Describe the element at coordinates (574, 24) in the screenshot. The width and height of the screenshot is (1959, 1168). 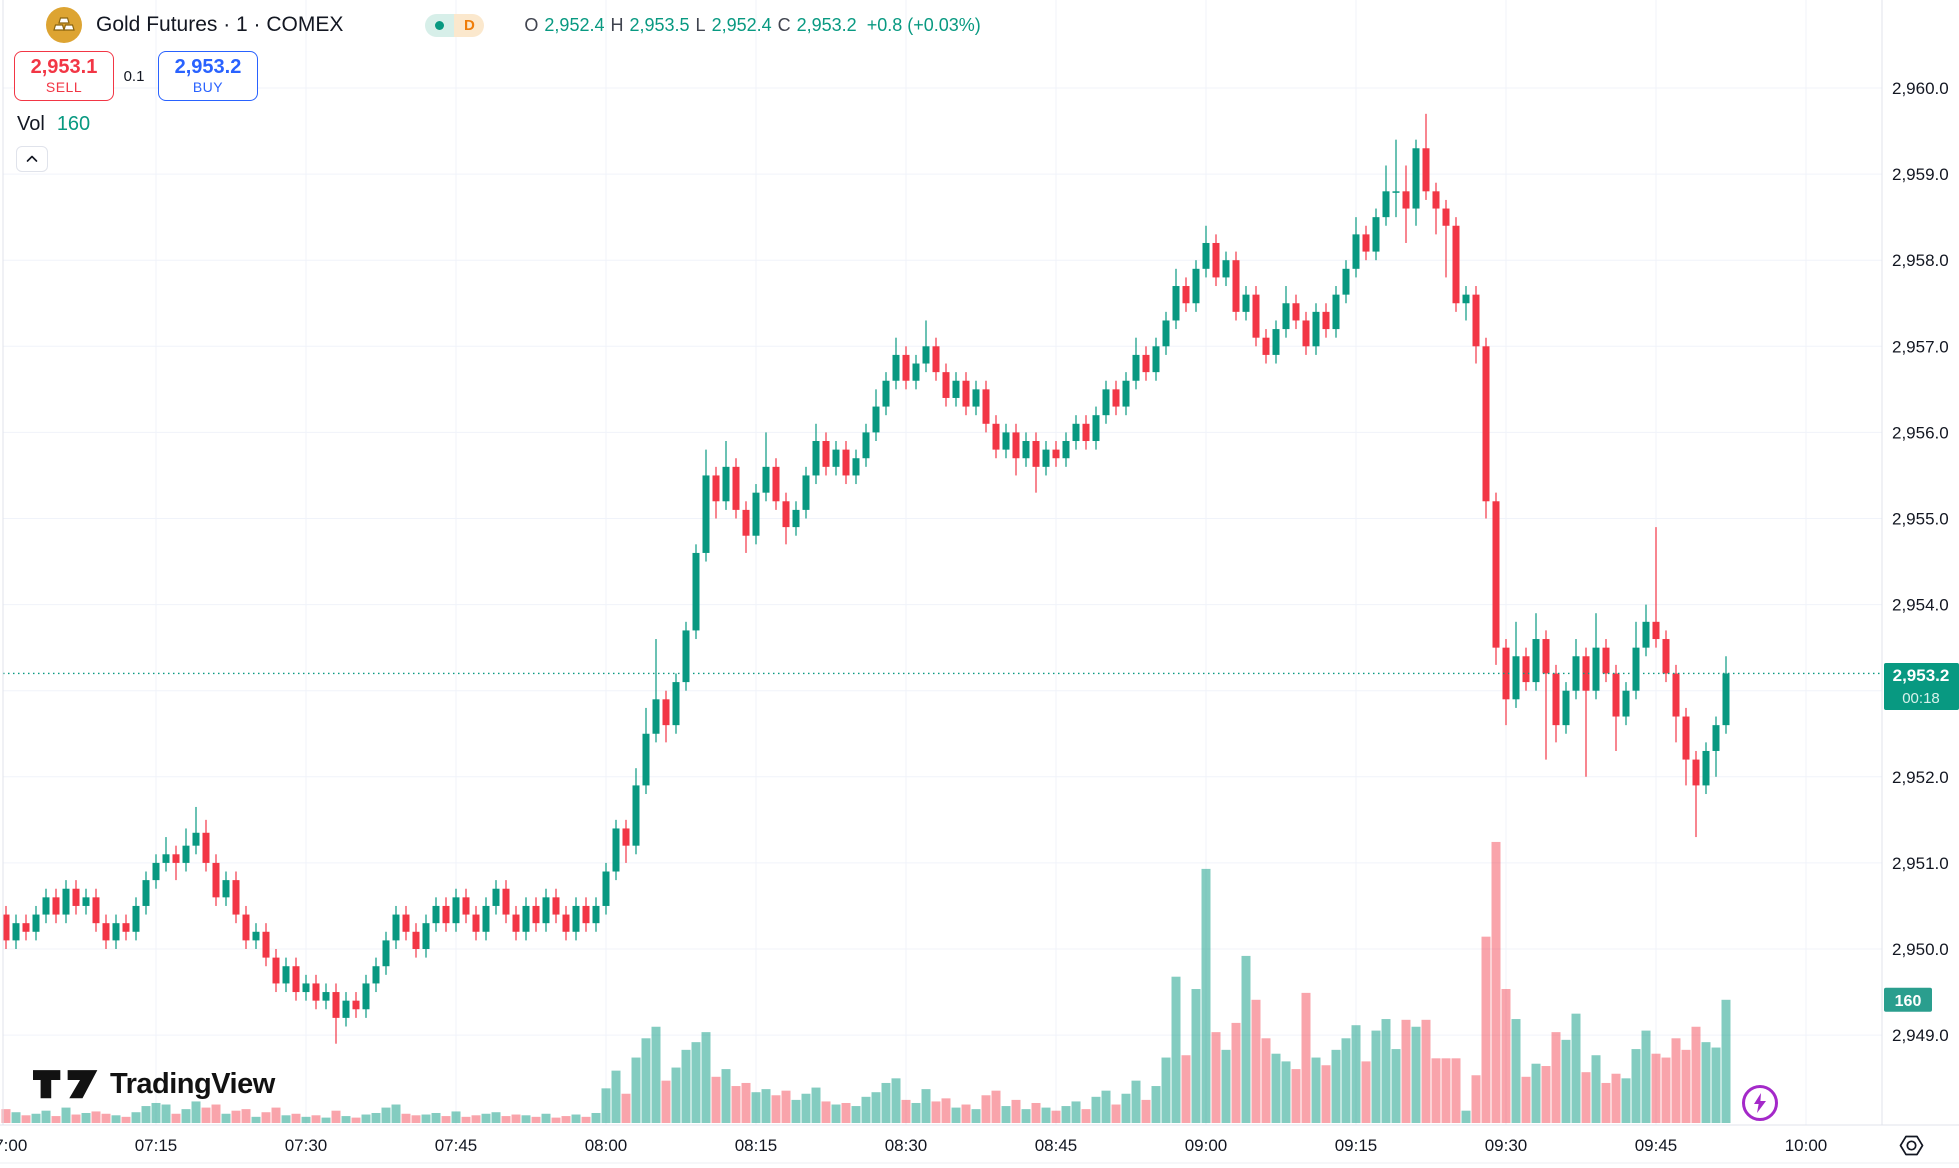
I see `open-value: 2,952.4` at that location.